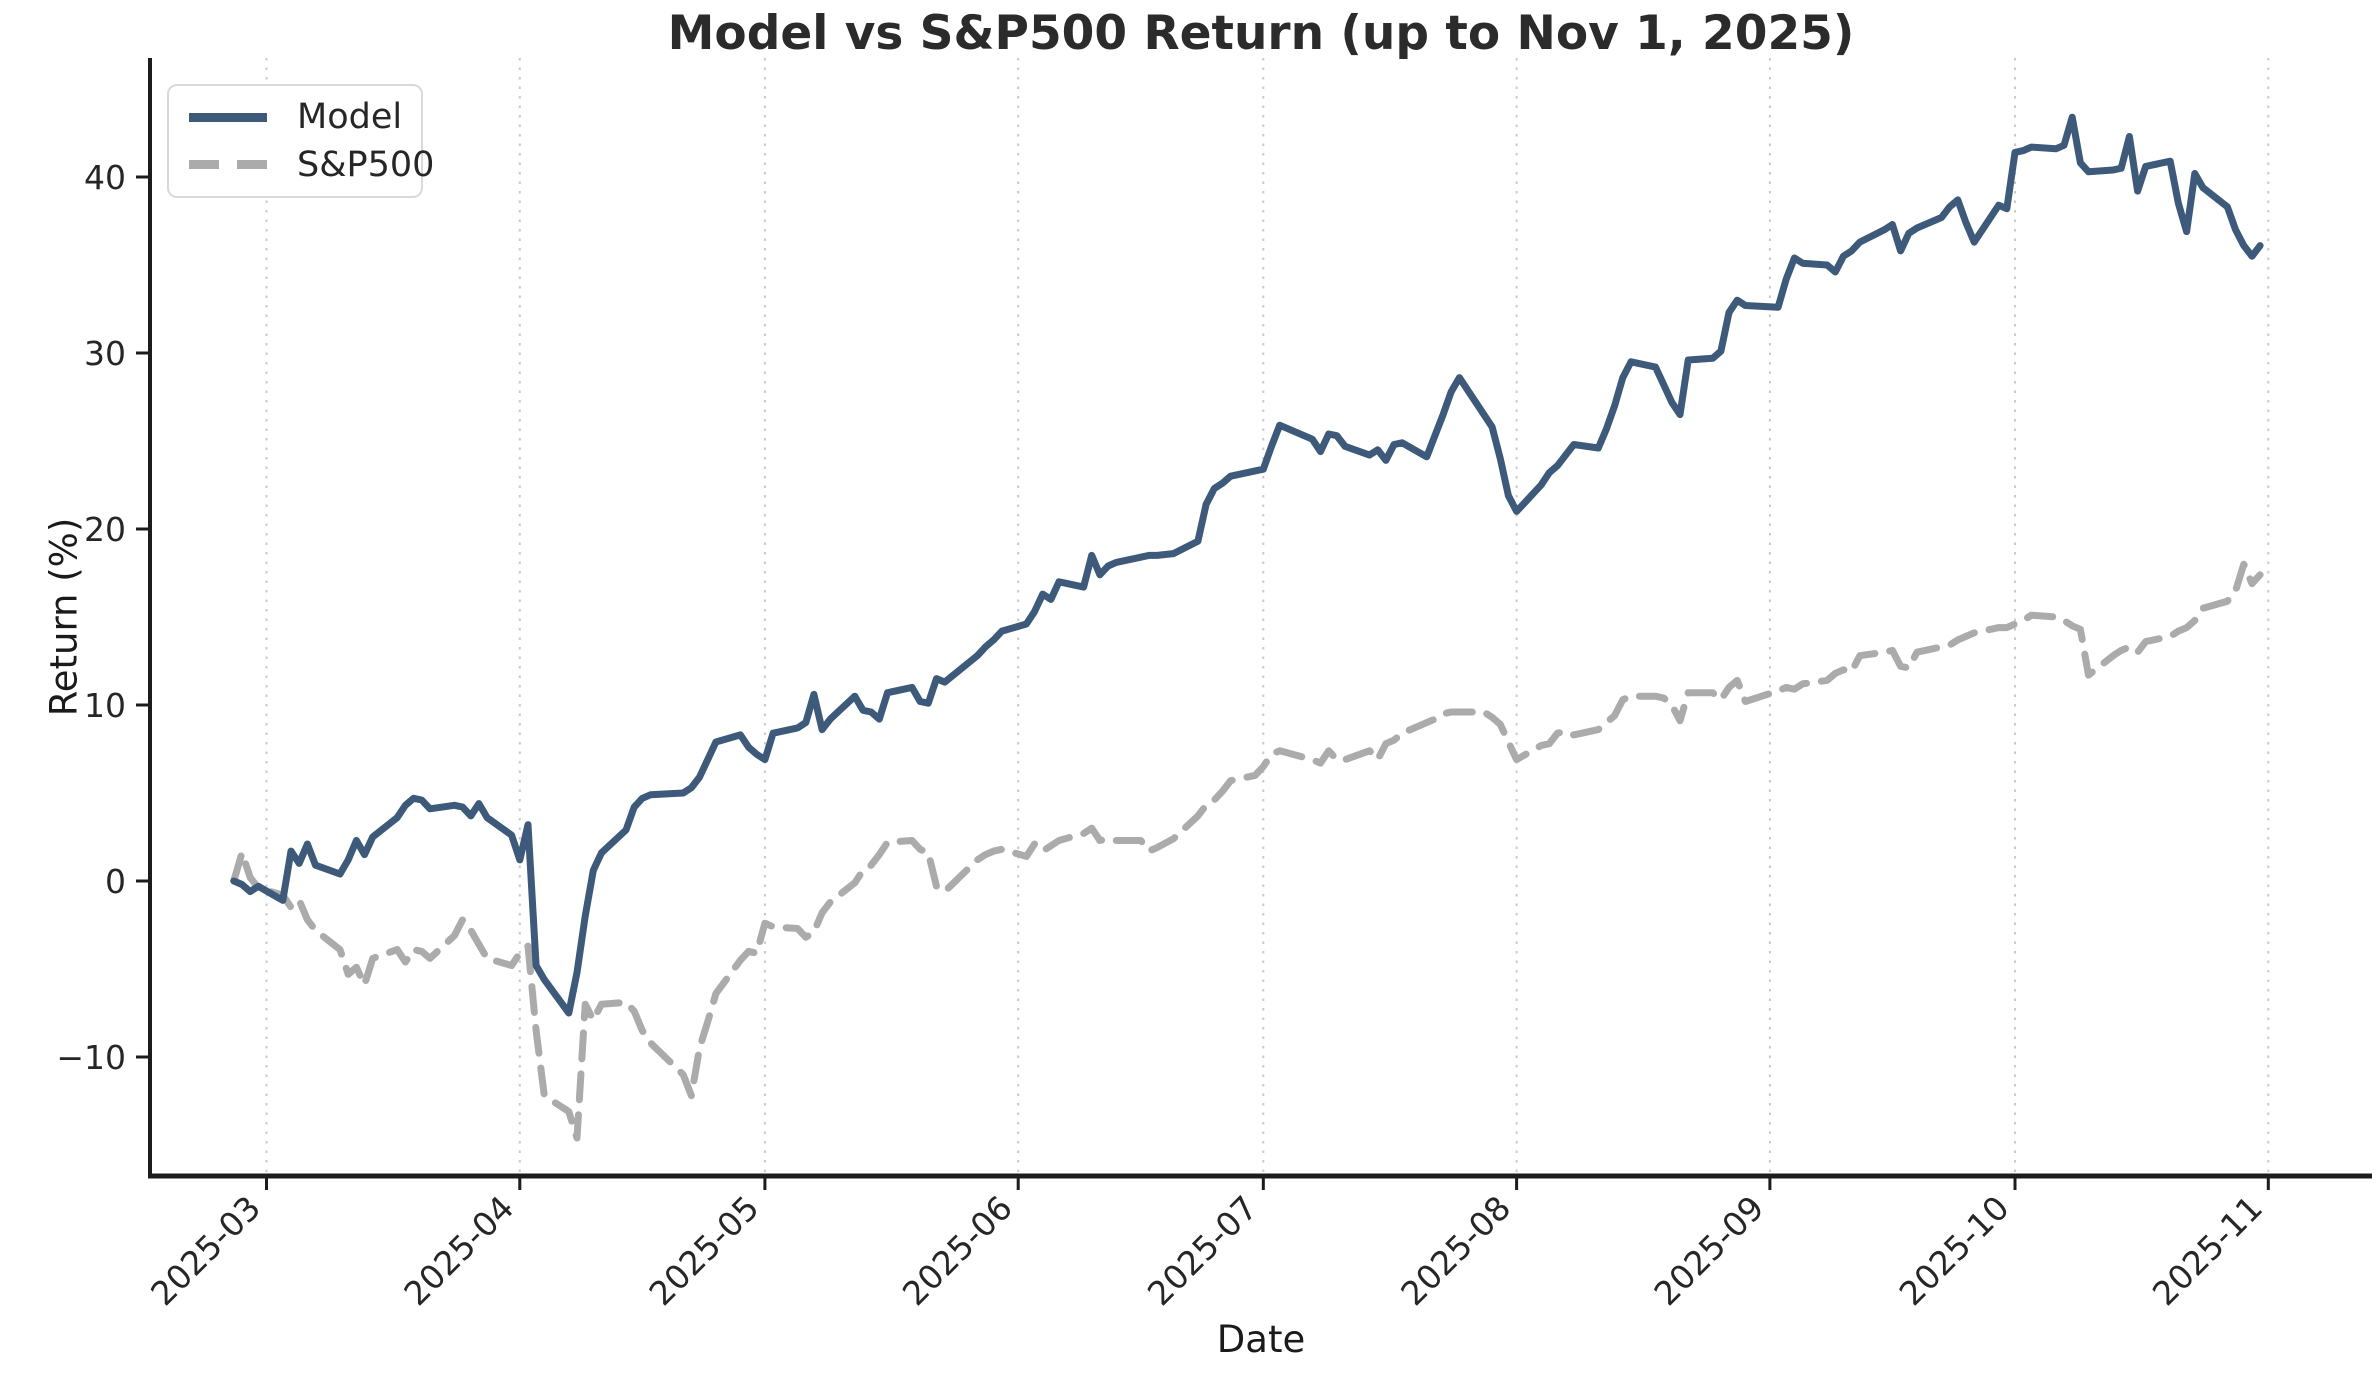  Describe the element at coordinates (105, 353) in the screenshot. I see `y-tick-label: 30` at that location.